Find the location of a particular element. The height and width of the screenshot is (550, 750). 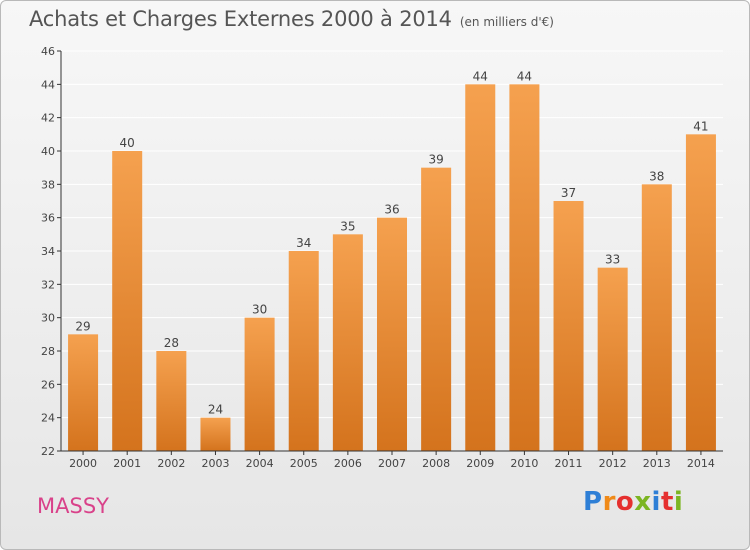

x-tick-label-2012: 2012 is located at coordinates (613, 463).